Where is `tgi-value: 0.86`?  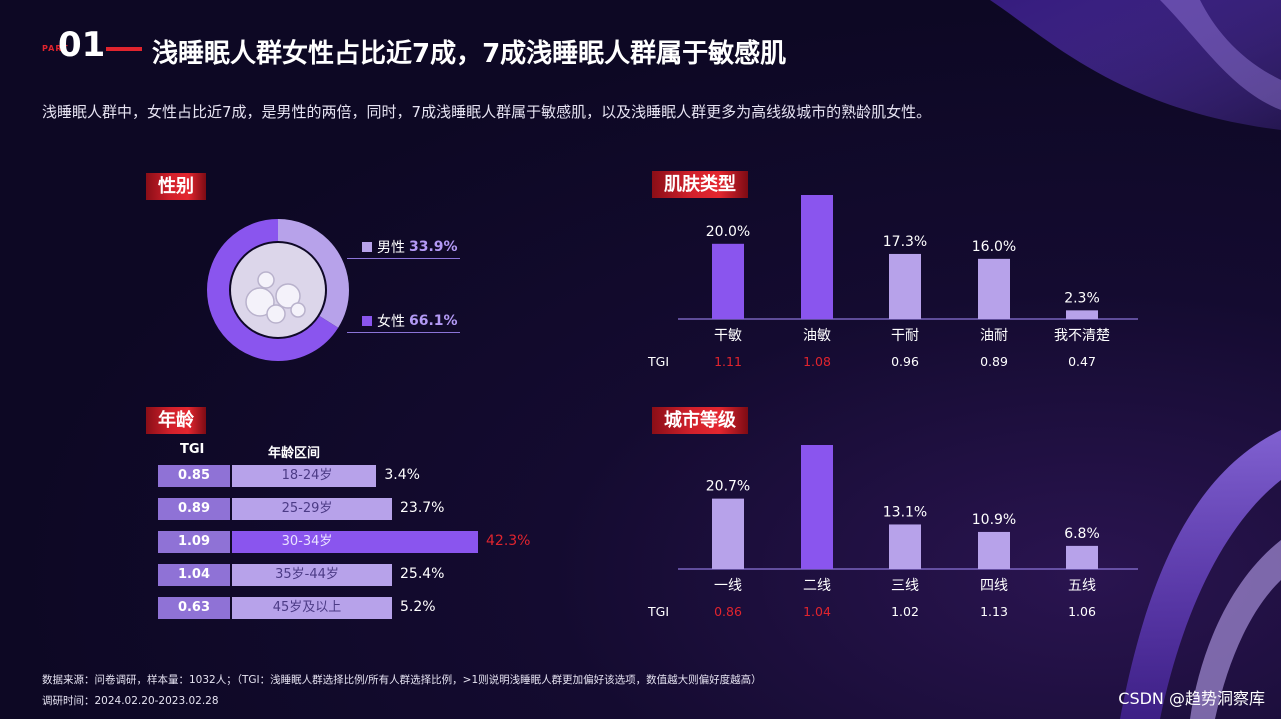
tgi-value: 0.86 is located at coordinates (728, 611).